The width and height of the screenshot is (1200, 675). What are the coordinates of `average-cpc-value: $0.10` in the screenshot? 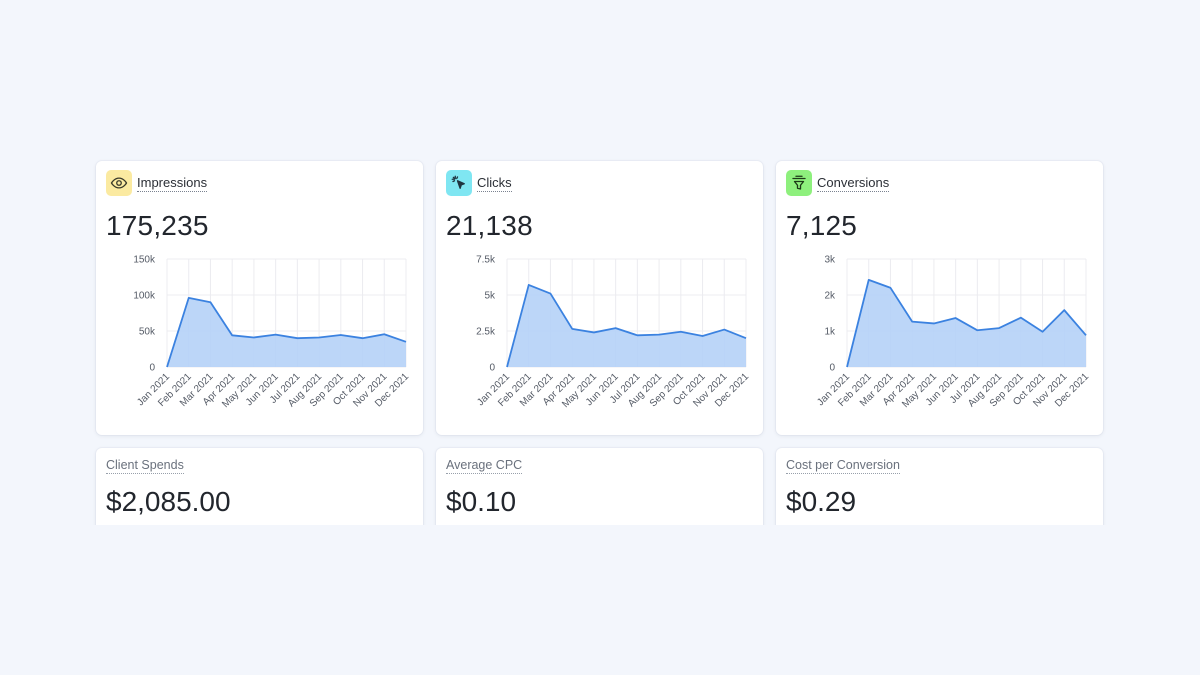 It's located at (481, 501).